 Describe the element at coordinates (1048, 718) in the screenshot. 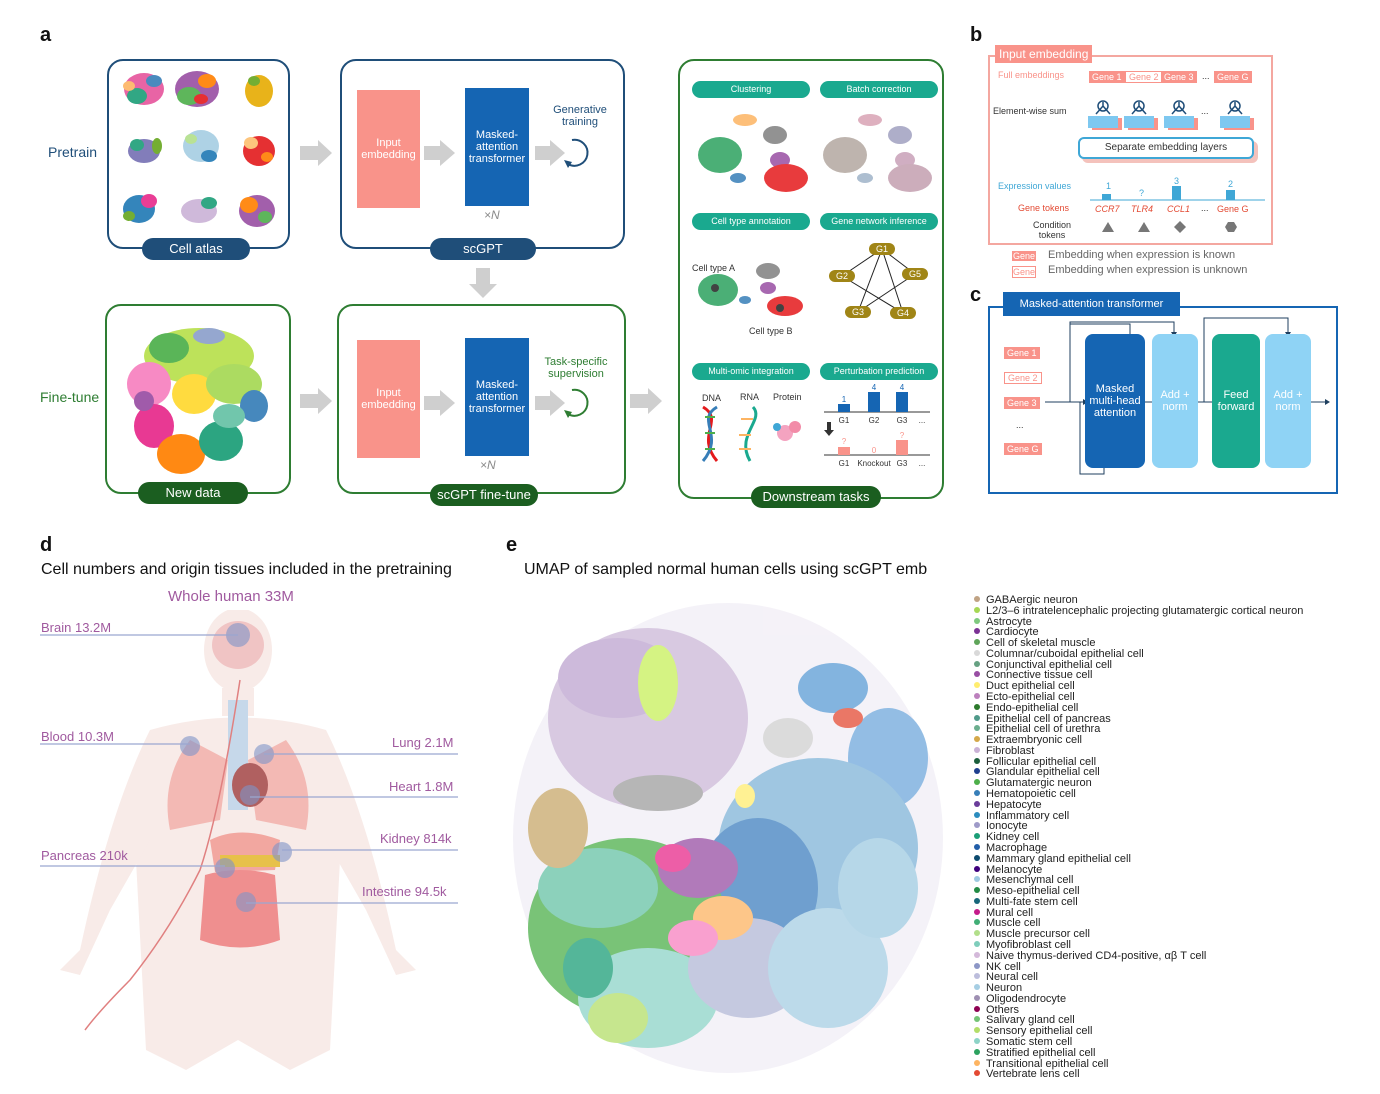

I see `legend-label: Epithelial cell of pancreas` at that location.